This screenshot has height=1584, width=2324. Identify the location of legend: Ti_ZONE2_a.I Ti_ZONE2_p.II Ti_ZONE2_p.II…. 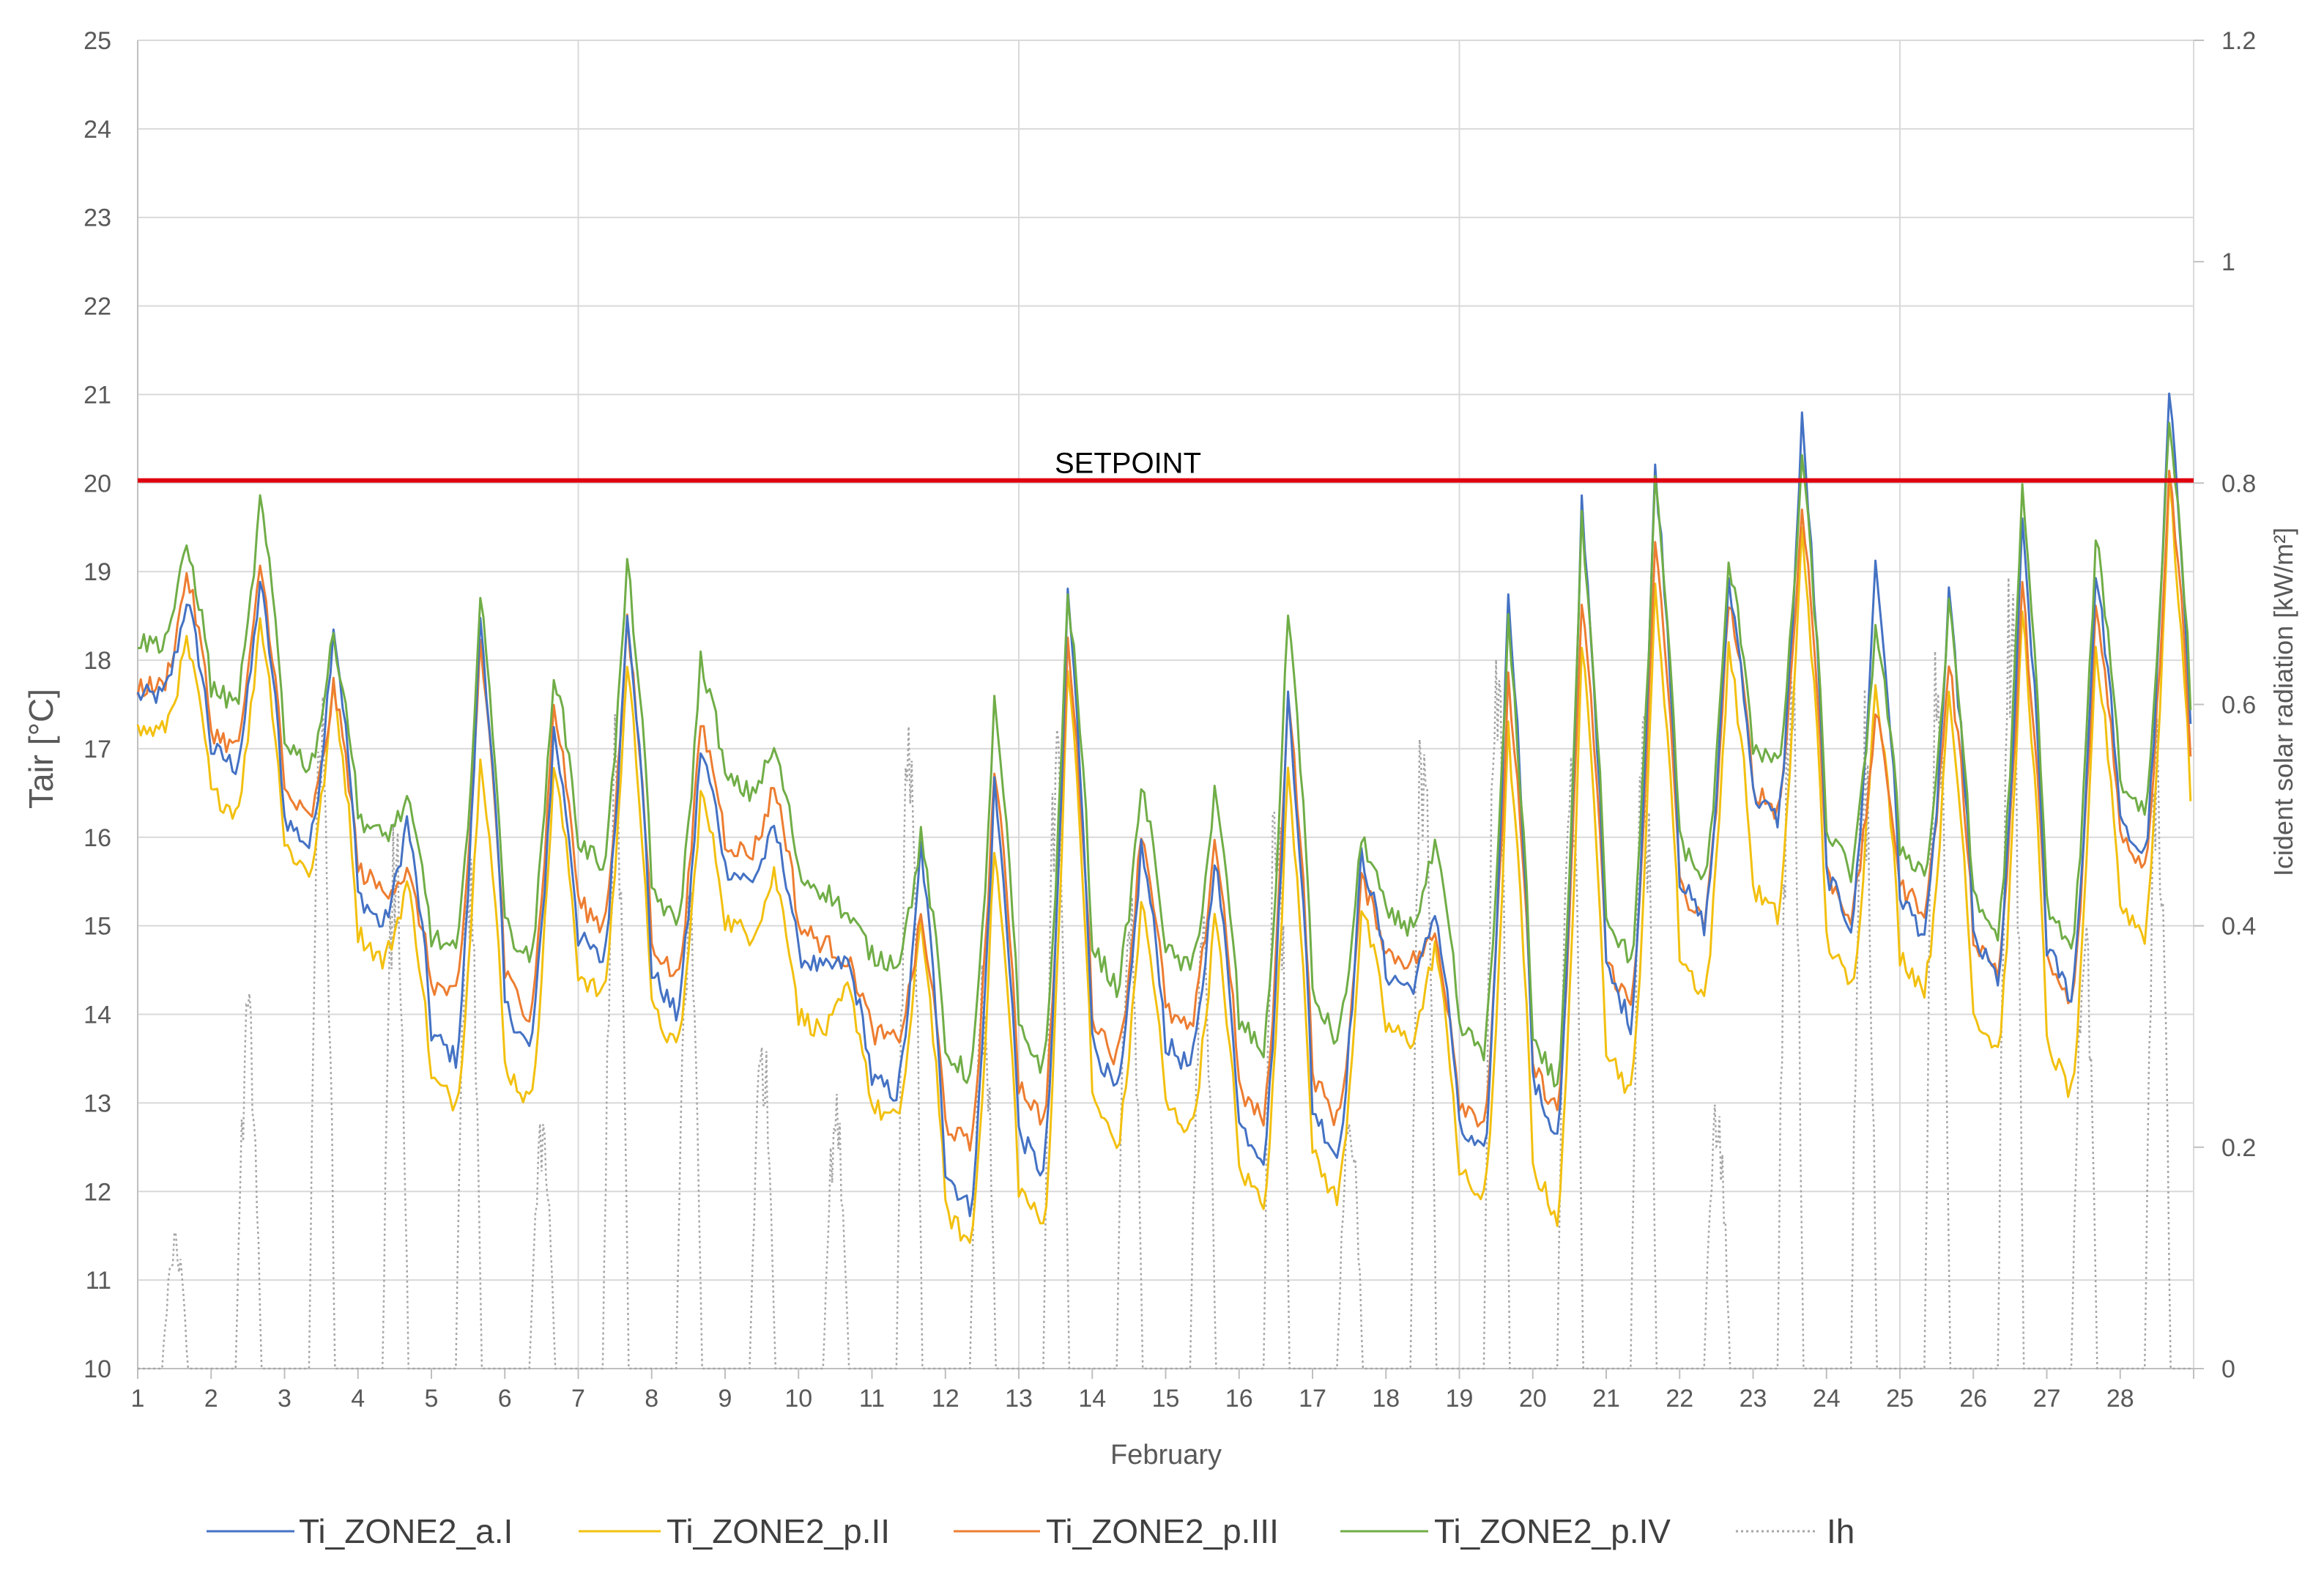
(1031, 1531).